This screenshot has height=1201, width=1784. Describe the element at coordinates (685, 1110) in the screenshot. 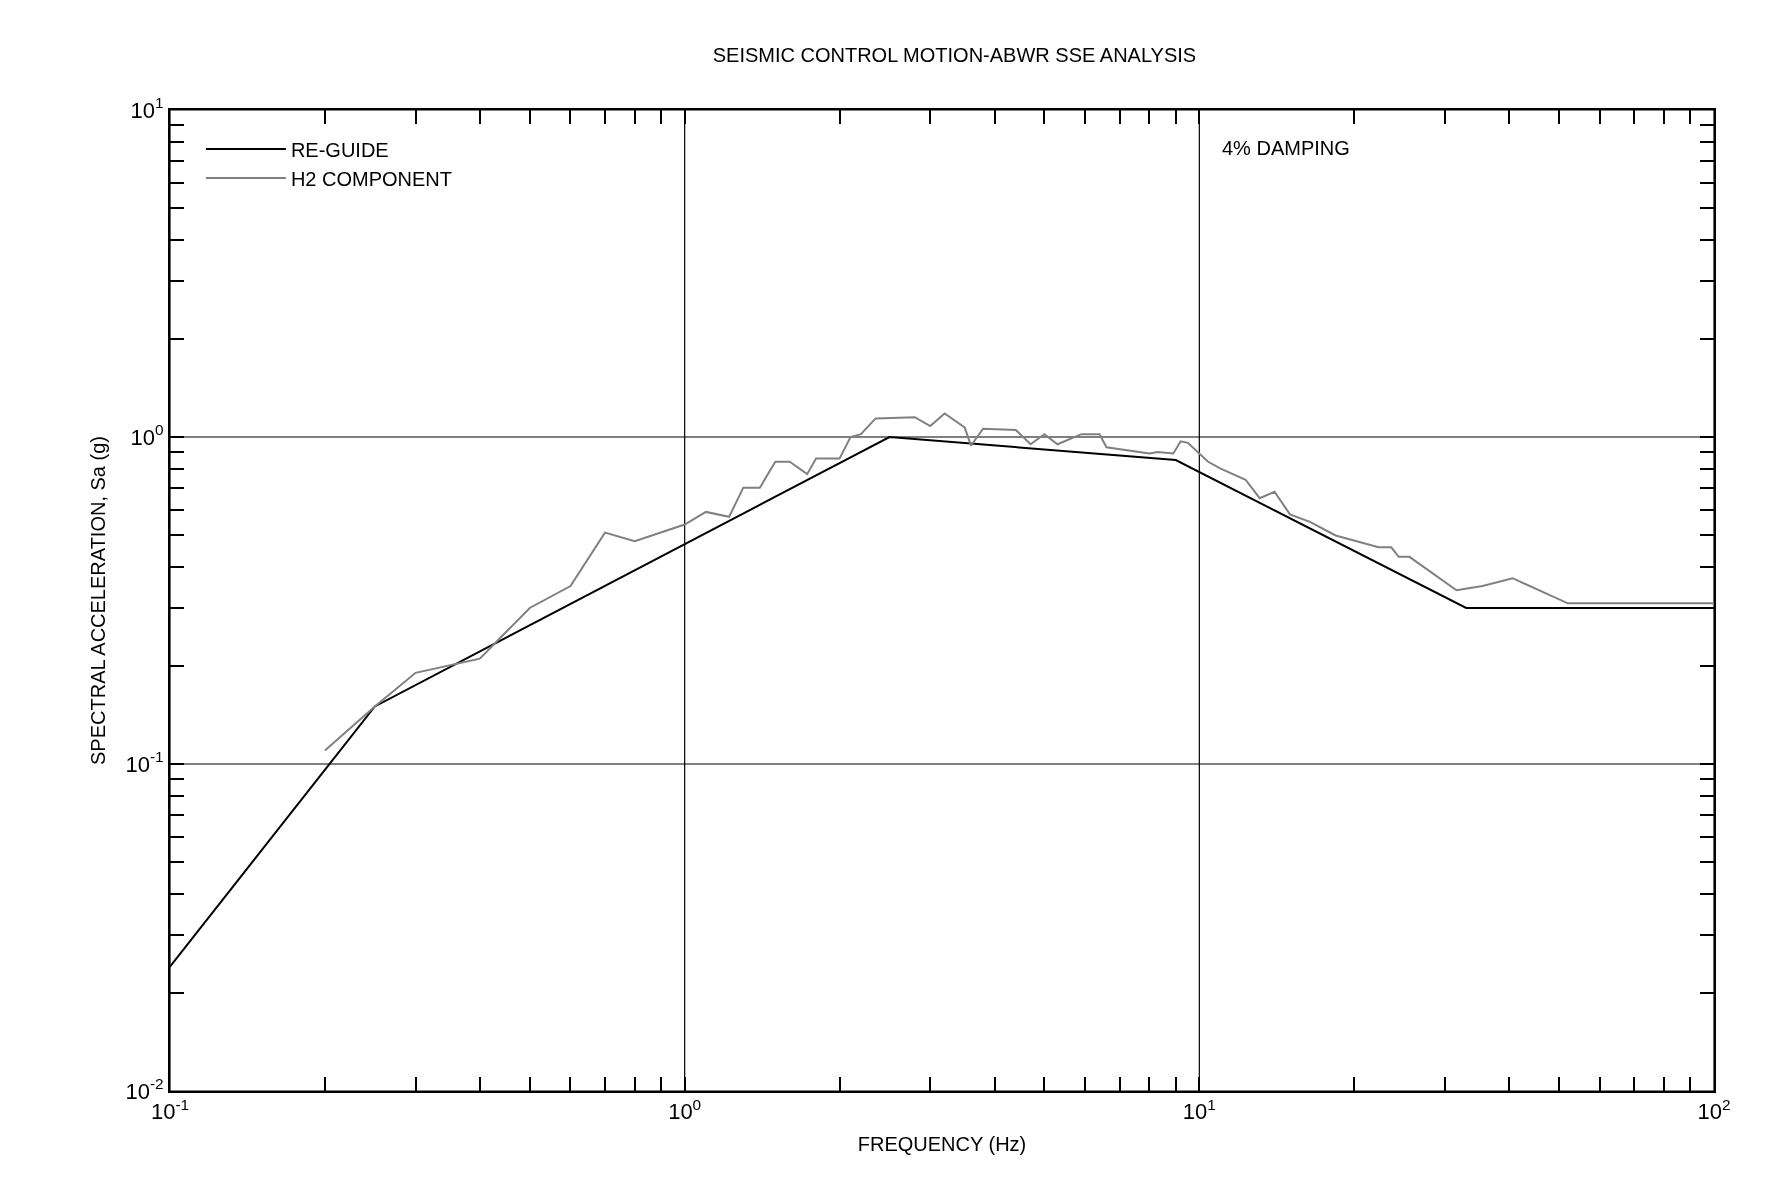

I see `x-tick-label: 10$^{0}$` at that location.